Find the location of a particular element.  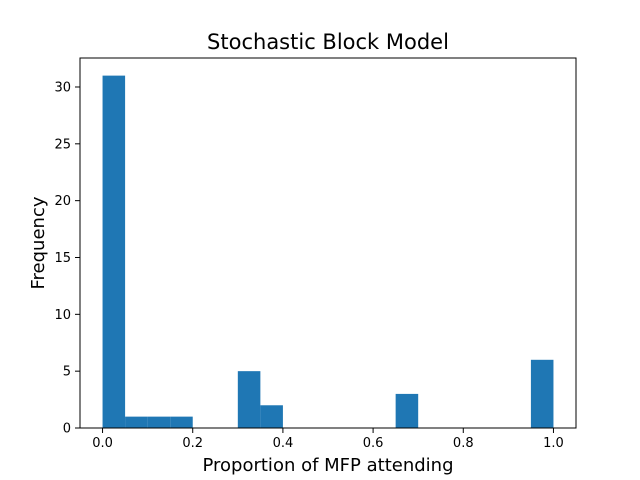

y-tick-label: 5 is located at coordinates (67, 372).